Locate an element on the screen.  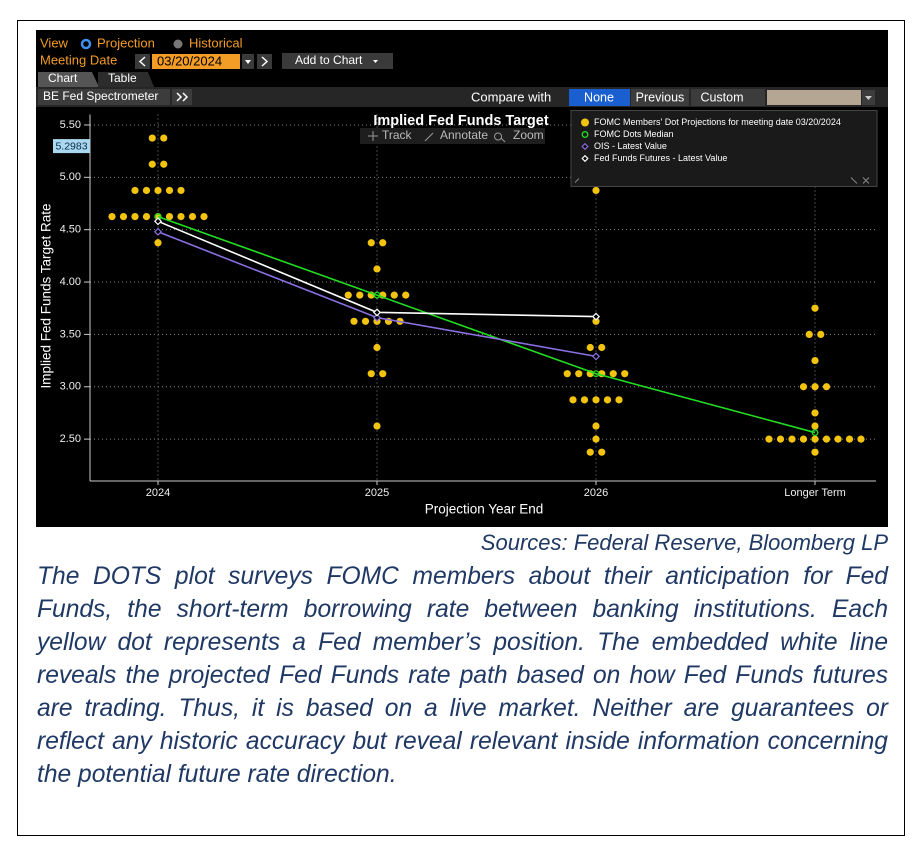
compare-previous is located at coordinates (660, 97).